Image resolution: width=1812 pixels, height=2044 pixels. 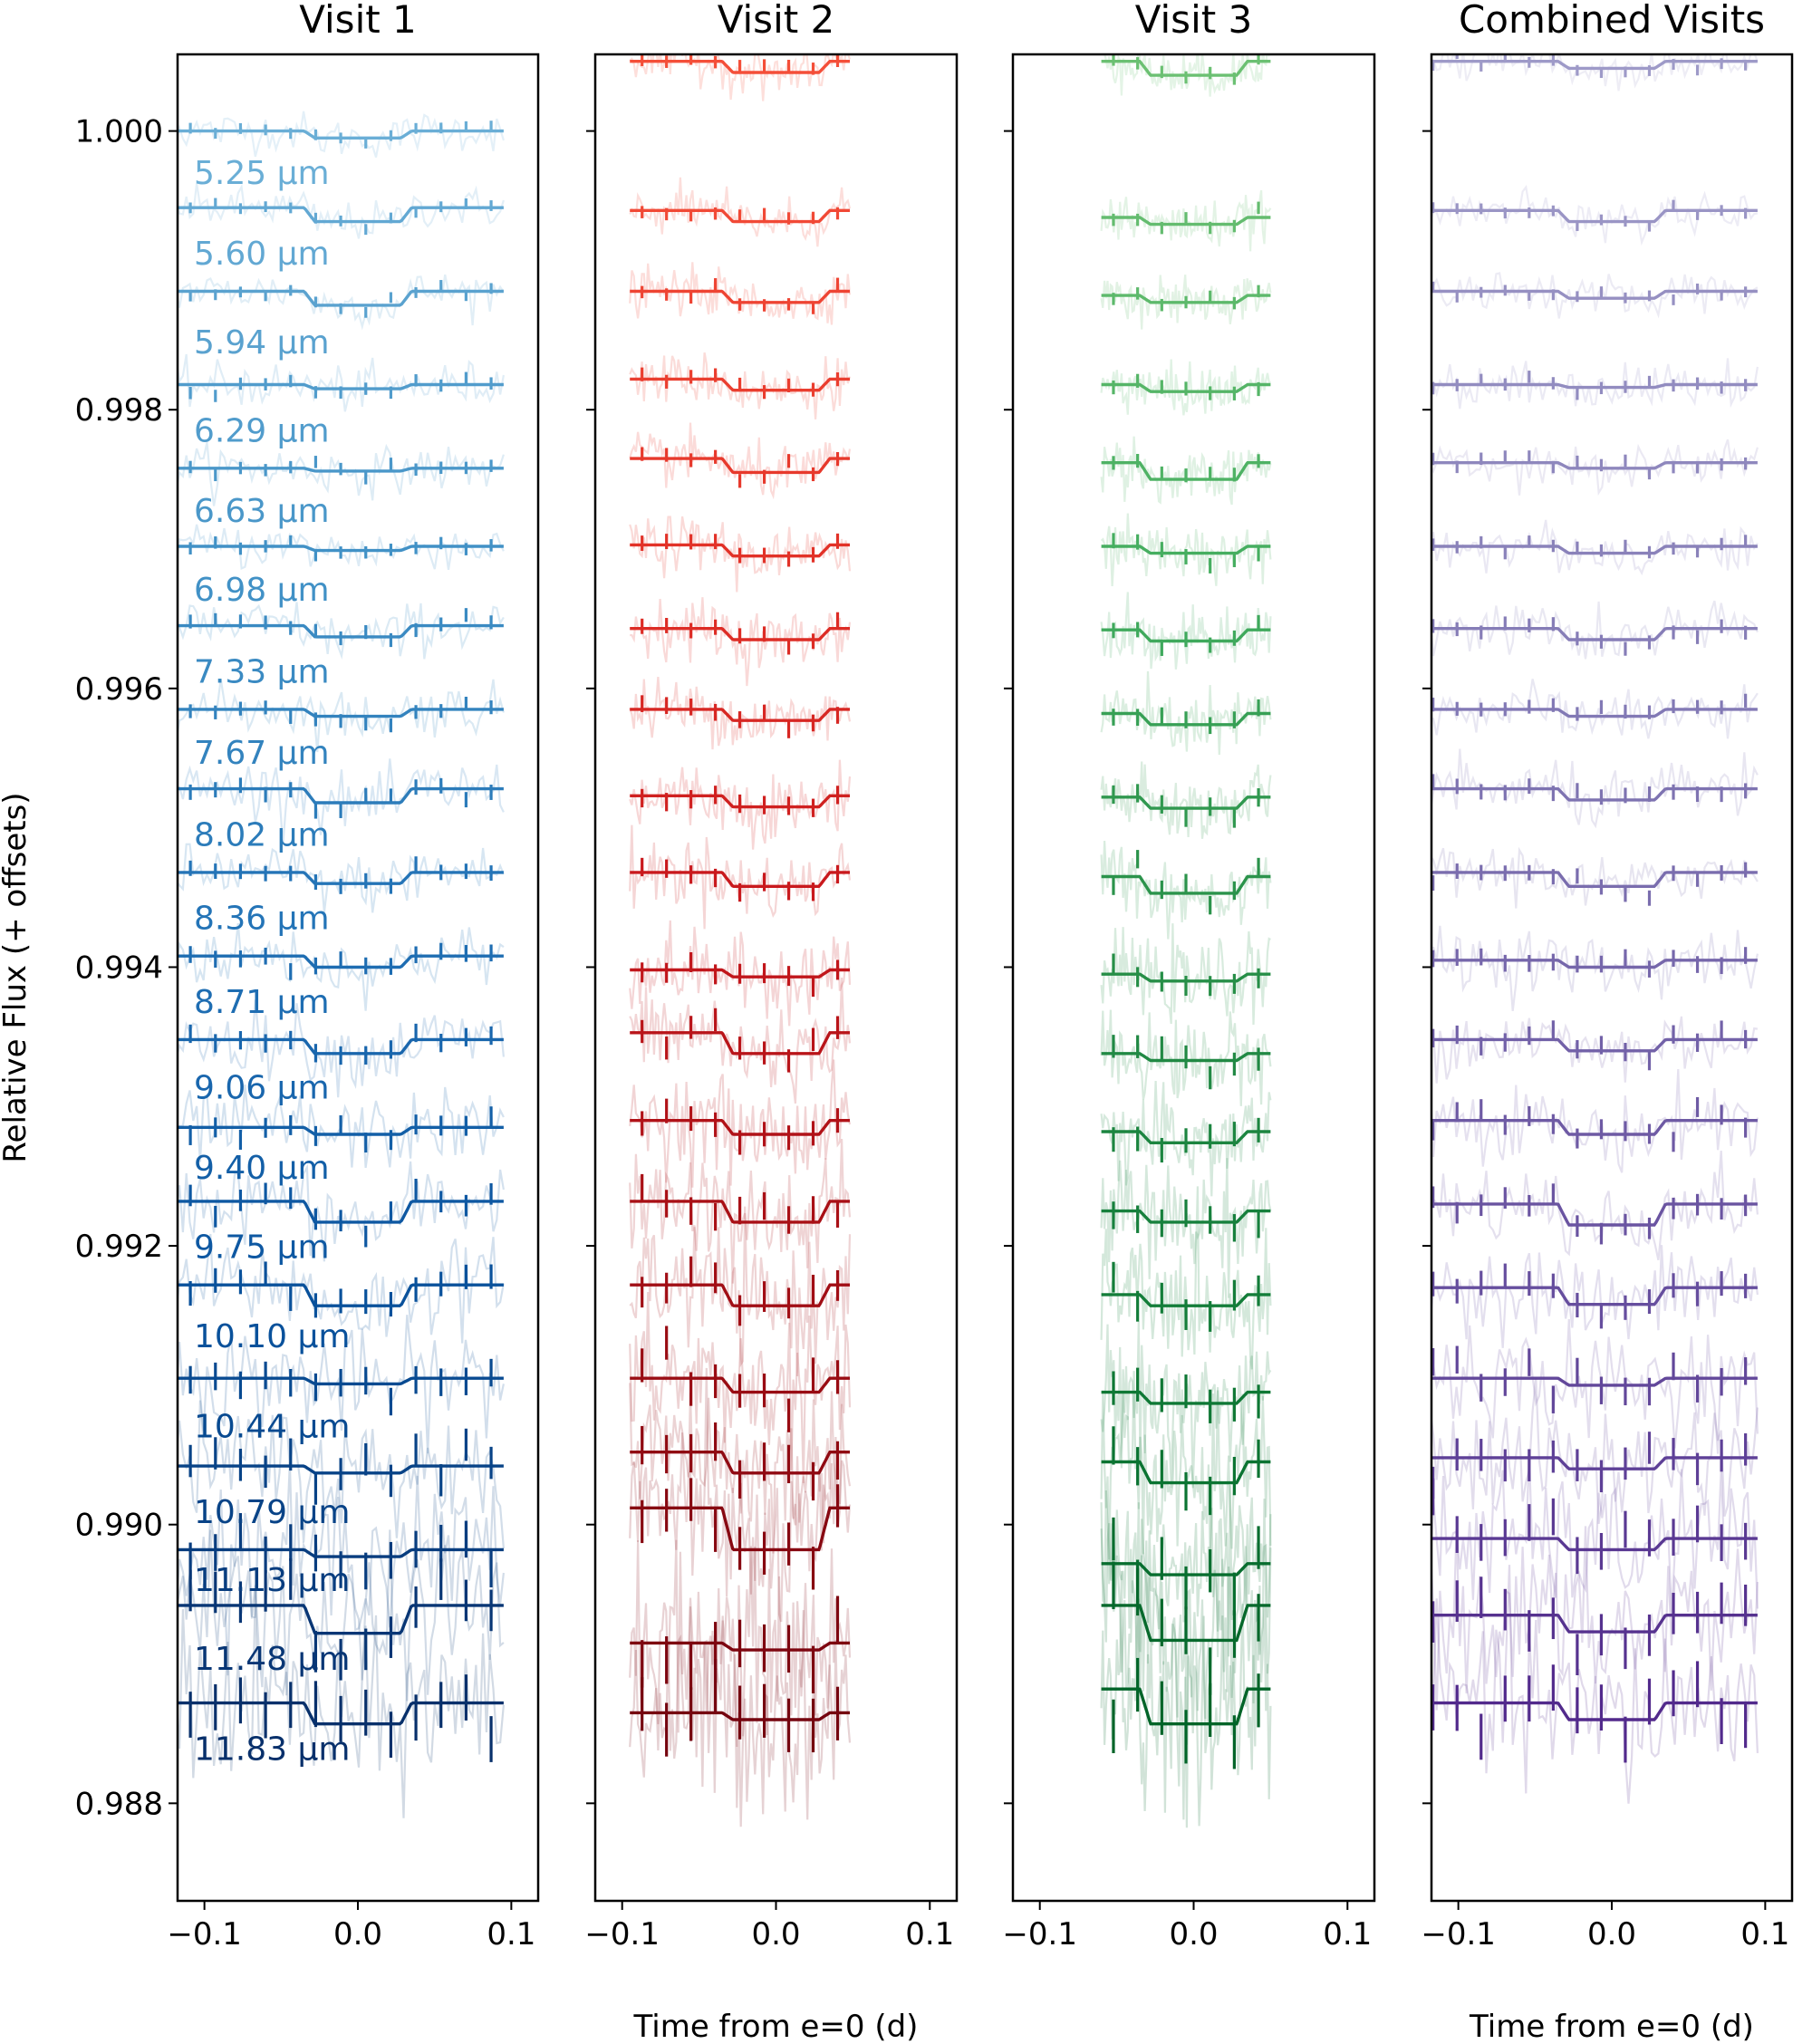 What do you see at coordinates (119, 1804) in the screenshot?
I see `y-tick-label: 0.988` at bounding box center [119, 1804].